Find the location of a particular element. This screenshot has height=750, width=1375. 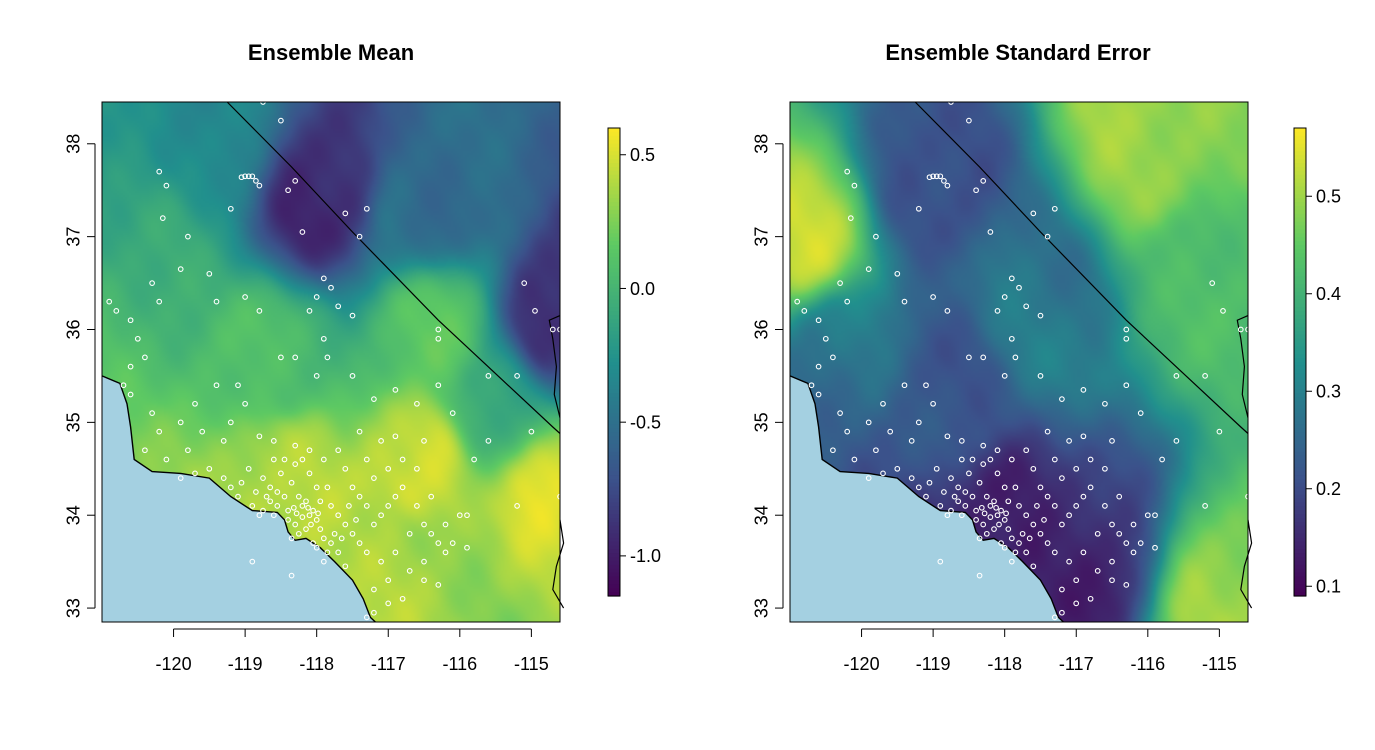

y-tick-label: 37 is located at coordinates (761, 237).